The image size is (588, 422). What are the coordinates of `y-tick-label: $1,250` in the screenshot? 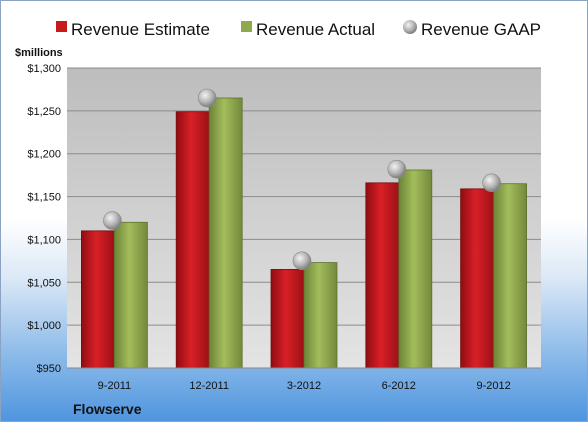 It's located at (44, 112).